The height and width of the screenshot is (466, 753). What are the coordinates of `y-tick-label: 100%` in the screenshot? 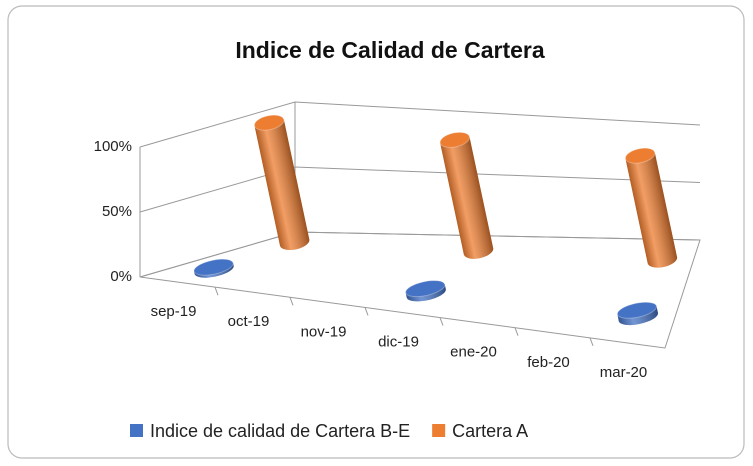 It's located at (113, 146).